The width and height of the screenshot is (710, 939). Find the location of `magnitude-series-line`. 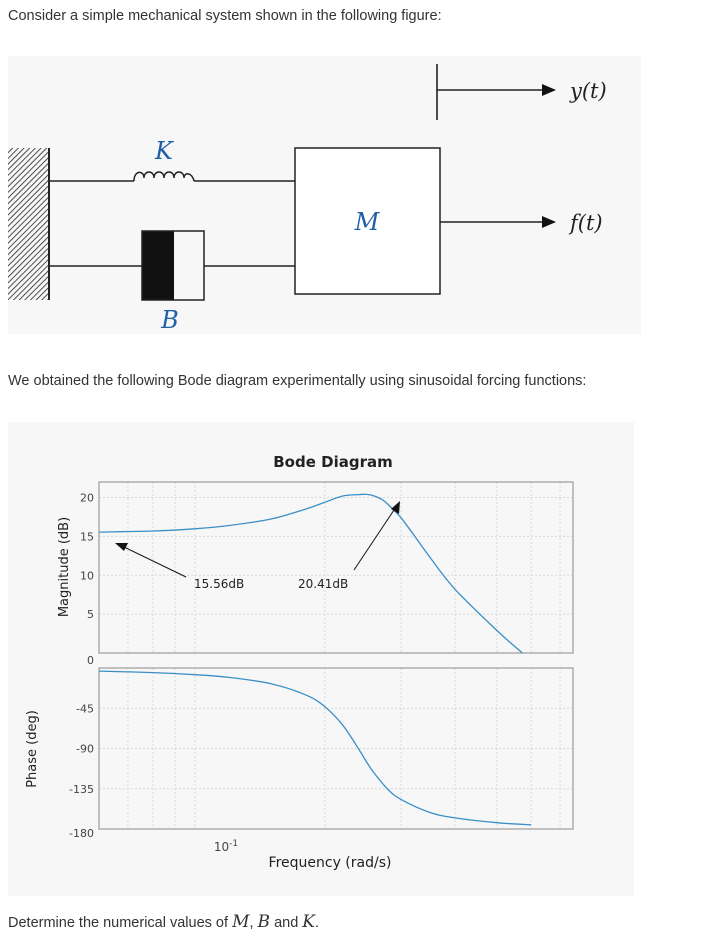

magnitude-series-line is located at coordinates (310, 573).